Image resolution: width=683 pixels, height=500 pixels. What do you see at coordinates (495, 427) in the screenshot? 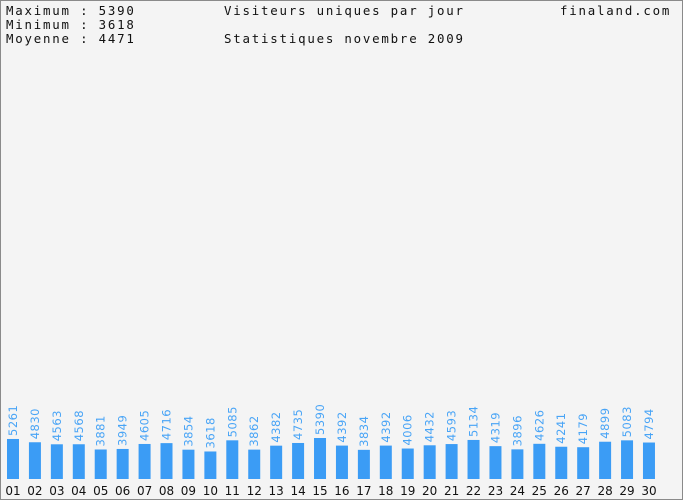
I see `value-label-23: 4319` at bounding box center [495, 427].